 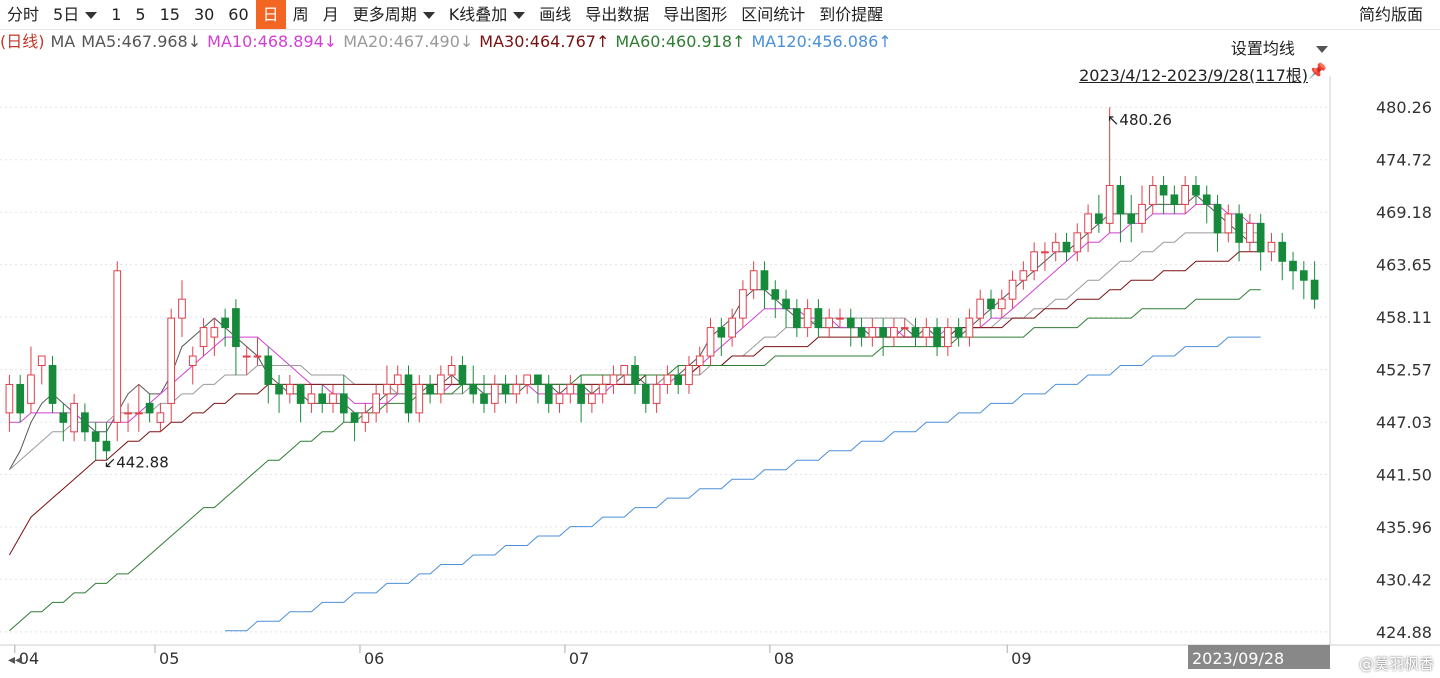 I want to click on period-button-16: 到价提醒, so click(x=851, y=14).